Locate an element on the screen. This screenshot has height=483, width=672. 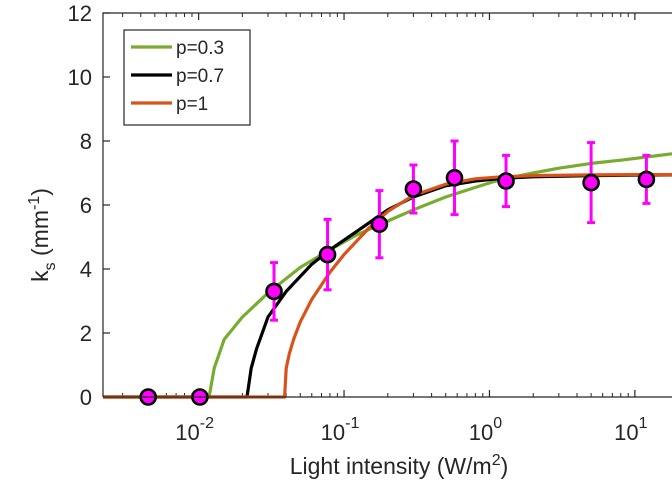
x-tick-label: 10¹ is located at coordinates (630, 430).